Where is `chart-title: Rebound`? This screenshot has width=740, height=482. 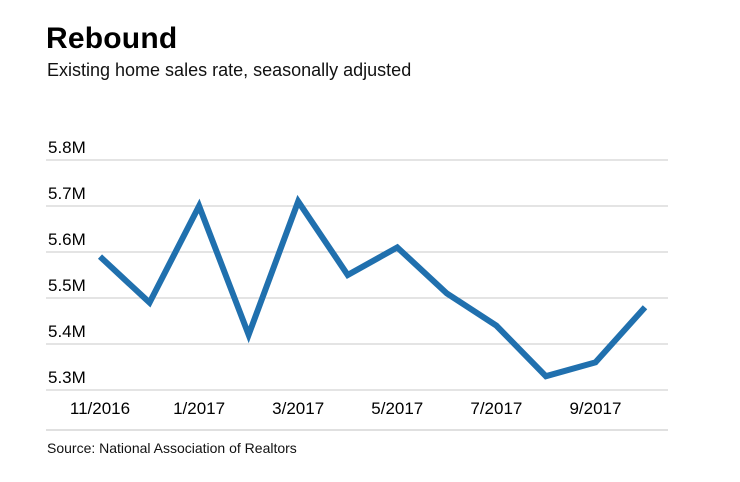
chart-title: Rebound is located at coordinates (112, 38).